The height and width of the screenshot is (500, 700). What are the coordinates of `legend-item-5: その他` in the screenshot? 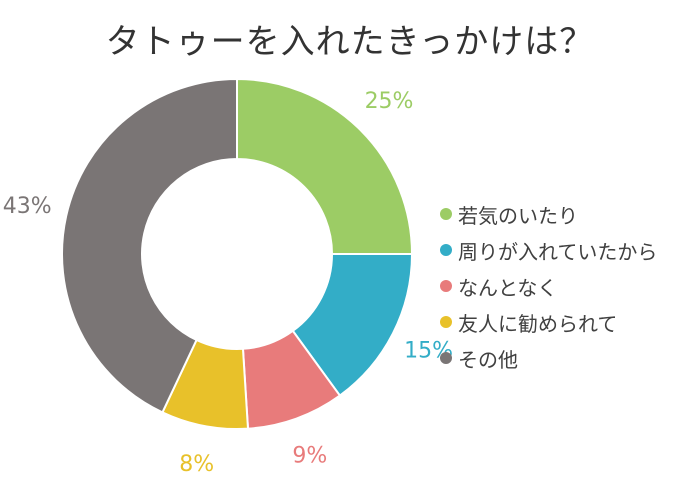 It's located at (548, 358).